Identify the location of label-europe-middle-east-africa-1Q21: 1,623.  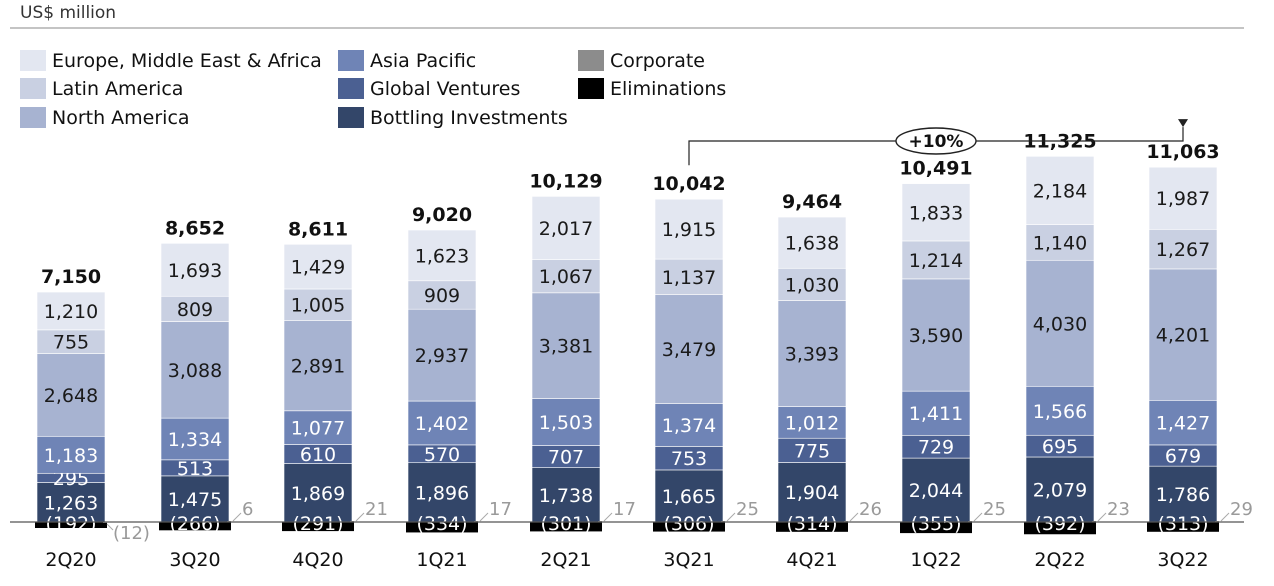
(442, 256).